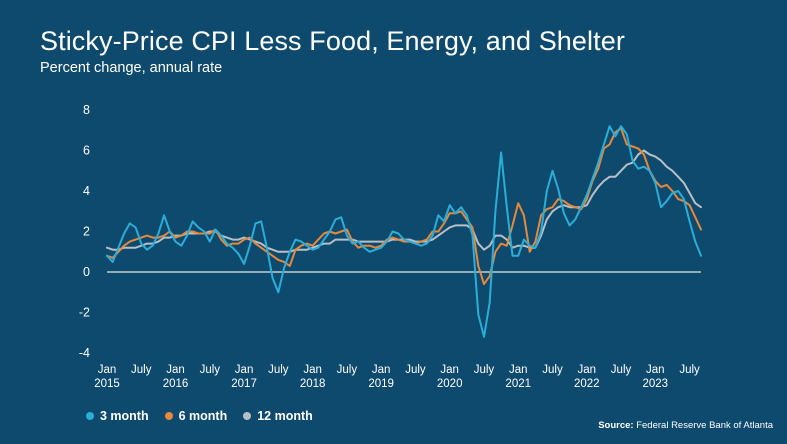 This screenshot has height=444, width=787. Describe the element at coordinates (704, 425) in the screenshot. I see `source-text: Federal Reserve Bank of Atlanta` at that location.